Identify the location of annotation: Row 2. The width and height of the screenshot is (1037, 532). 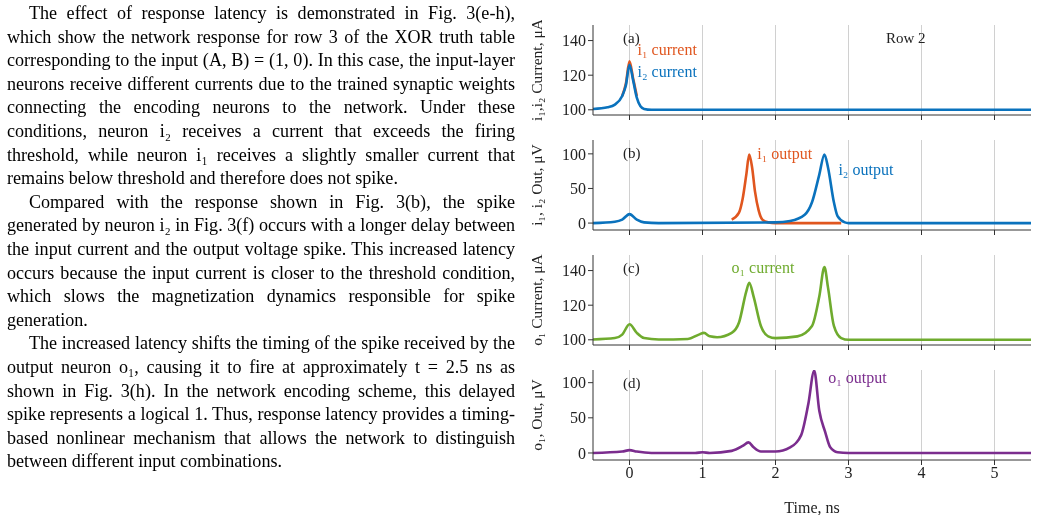
(906, 38).